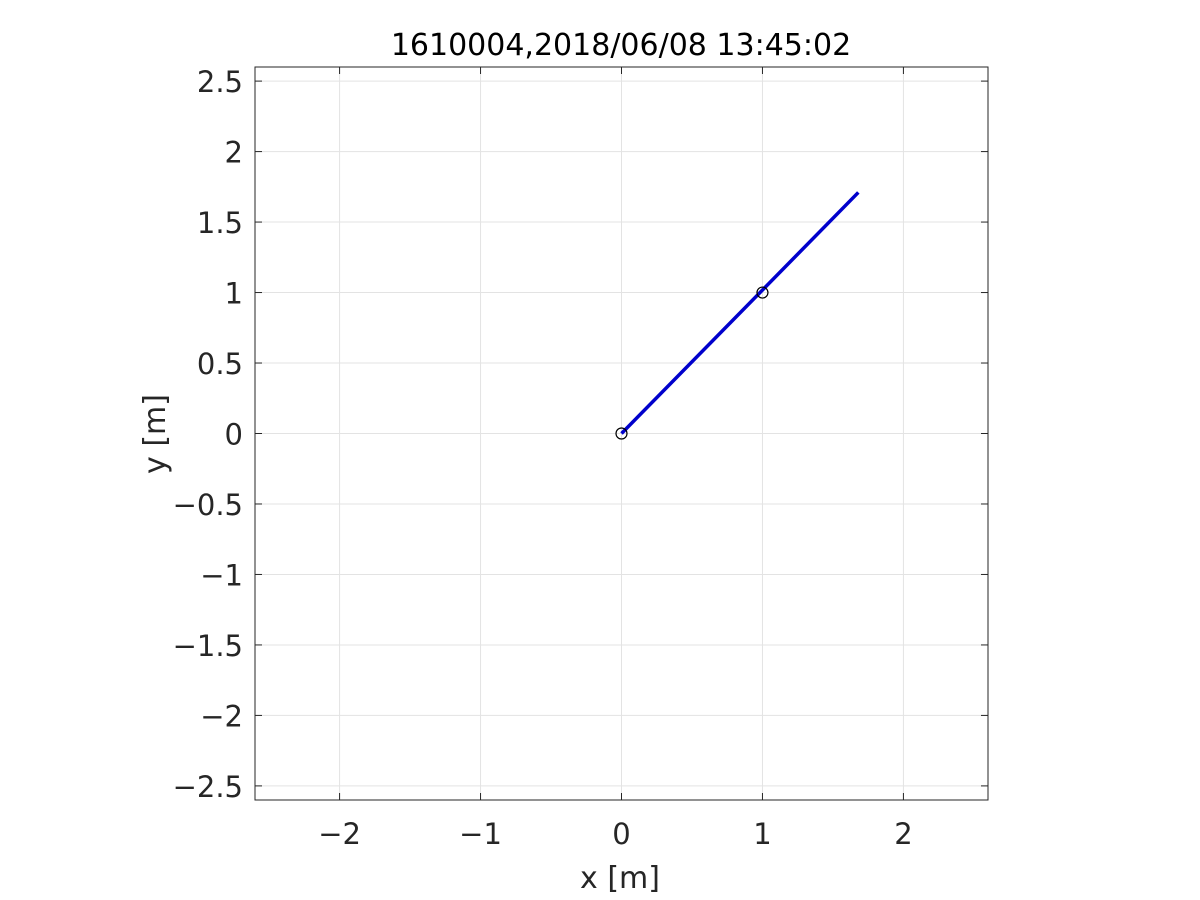 This screenshot has height=900, width=1200. What do you see at coordinates (762, 834) in the screenshot?
I see `x-tick-label: 1` at bounding box center [762, 834].